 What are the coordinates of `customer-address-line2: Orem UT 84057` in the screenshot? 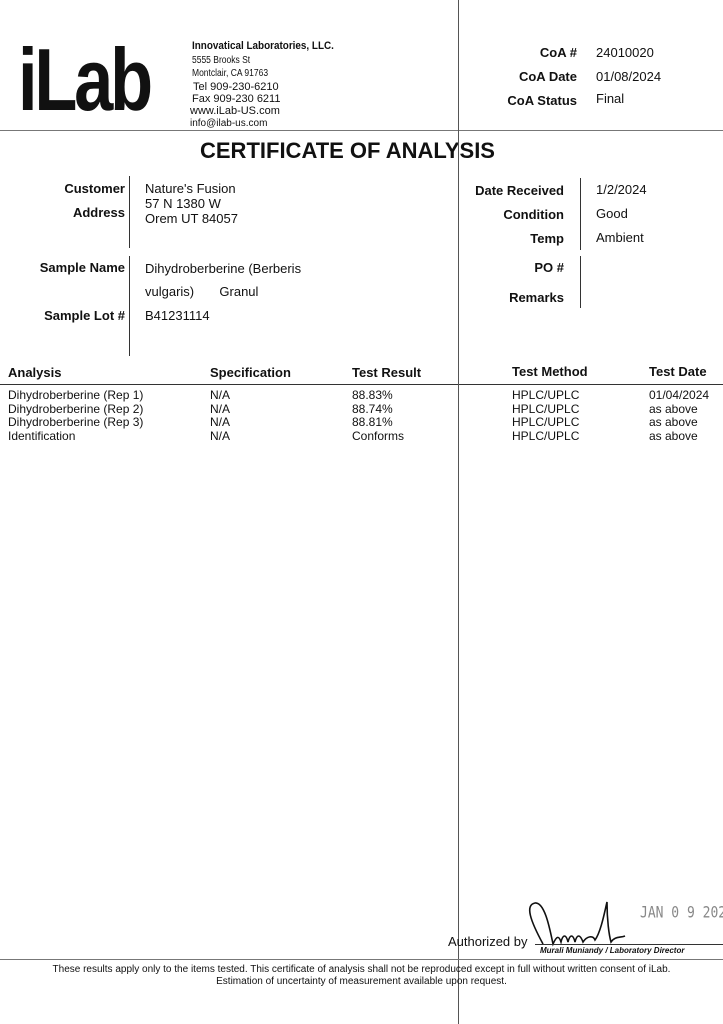 It's located at (191, 218).